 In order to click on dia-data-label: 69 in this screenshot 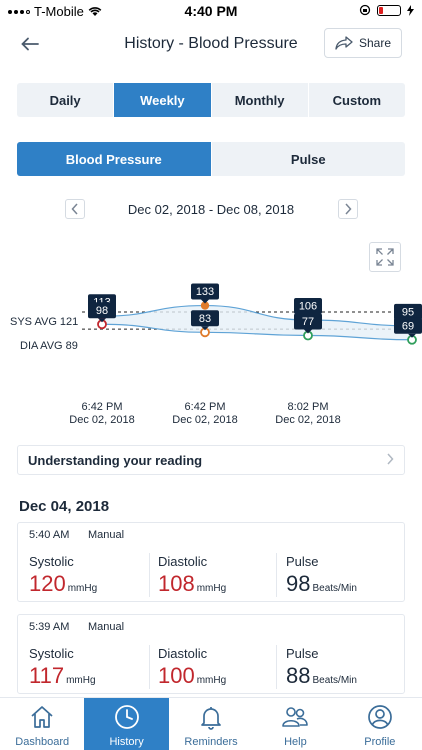, I will do `click(408, 326)`.